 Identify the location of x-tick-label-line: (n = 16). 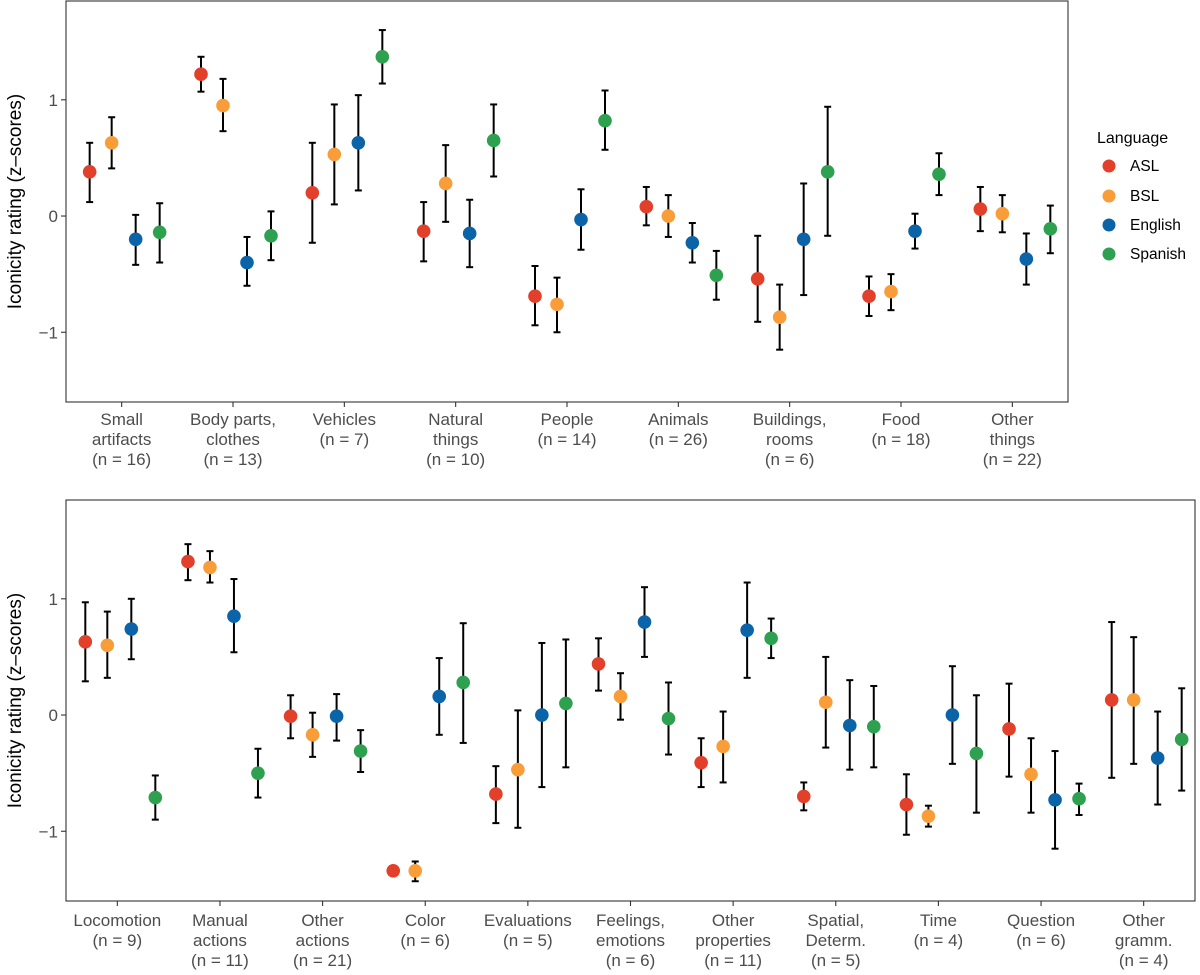
(121, 459).